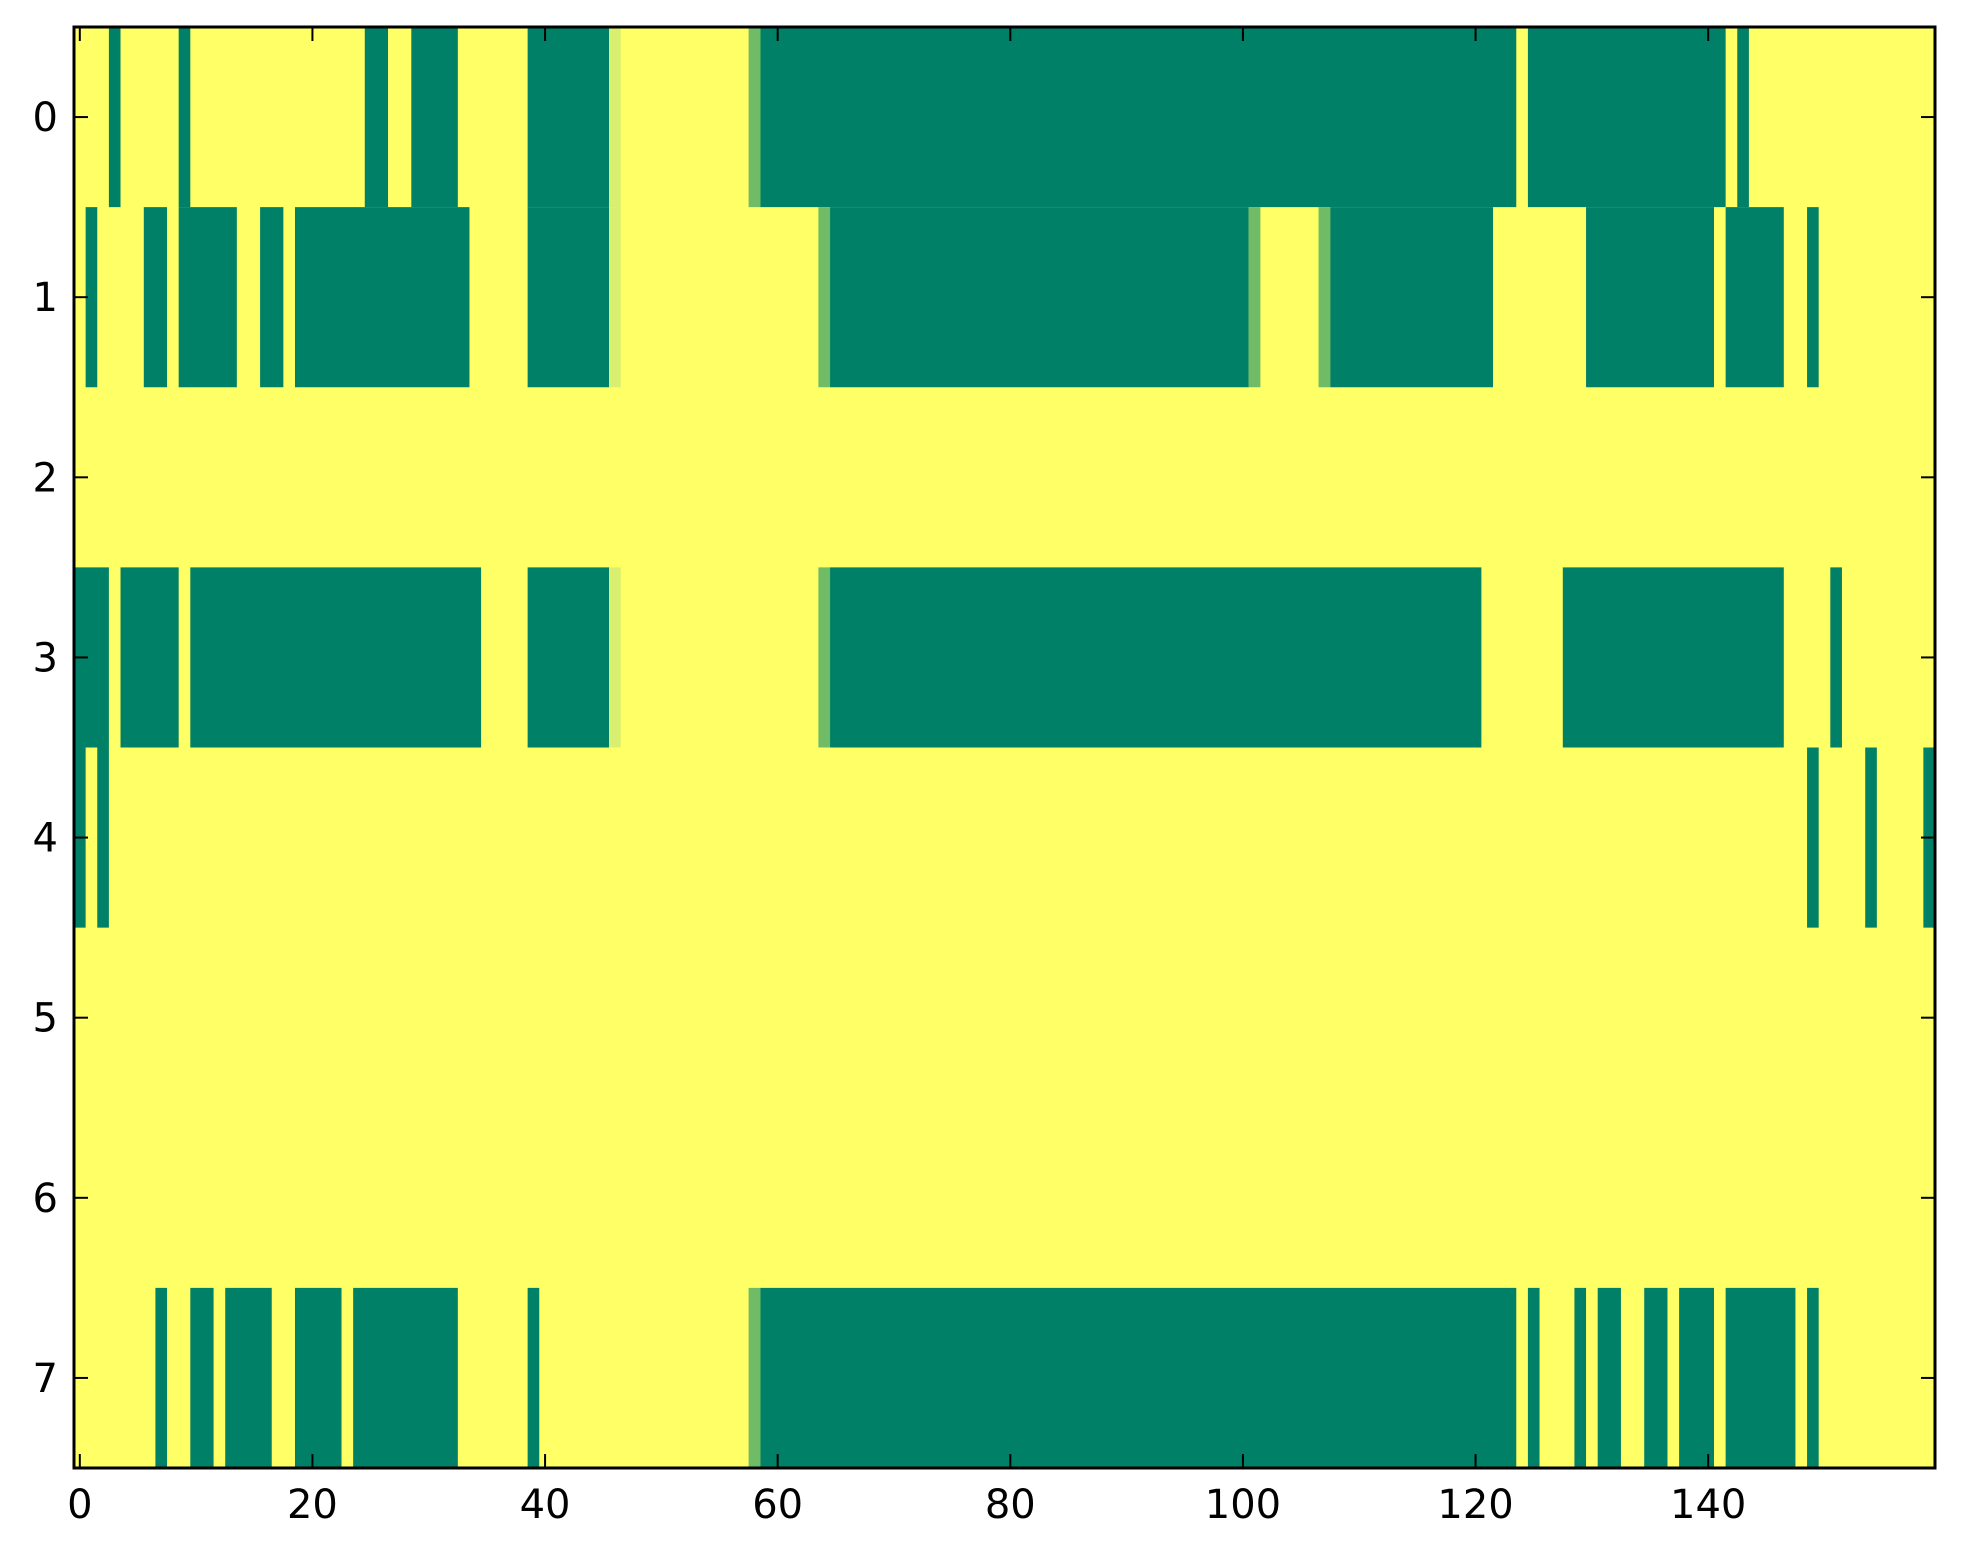 The width and height of the screenshot is (1963, 1564). What do you see at coordinates (545, 1505) in the screenshot?
I see `x-tick-label: 40` at bounding box center [545, 1505].